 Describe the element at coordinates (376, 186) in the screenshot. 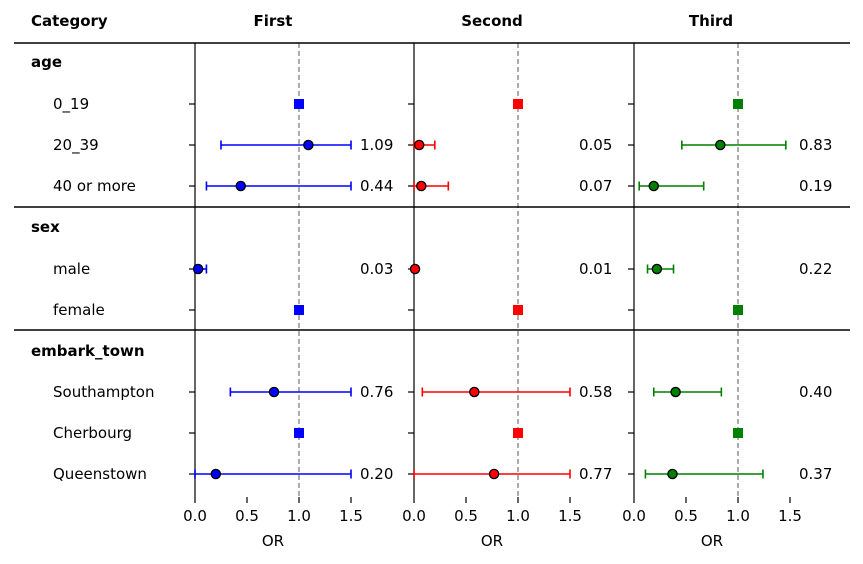

I see `or-value-label: 0.44` at that location.